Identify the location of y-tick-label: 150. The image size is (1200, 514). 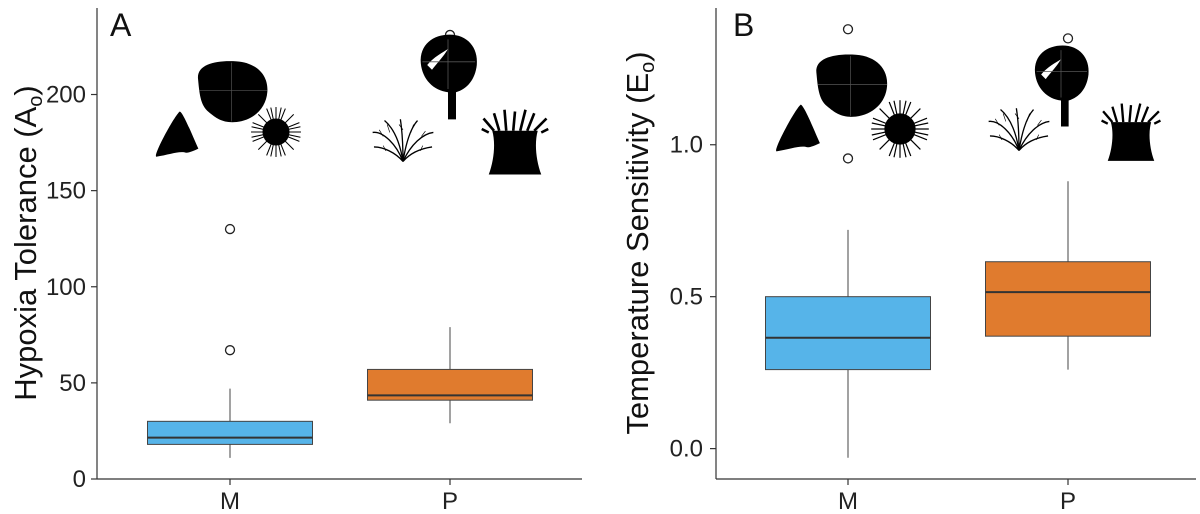
(66, 191).